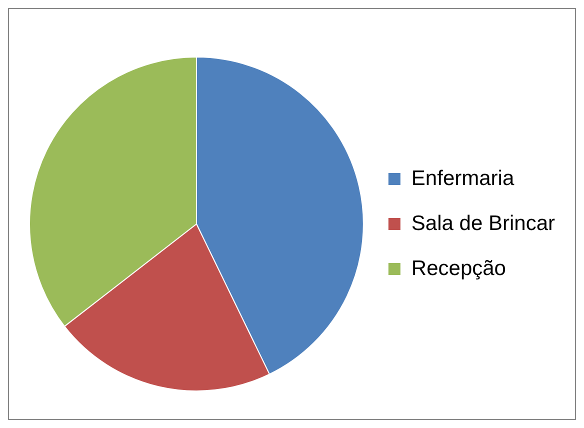 The image size is (584, 428). Describe the element at coordinates (458, 268) in the screenshot. I see `legend-label: Recepção` at that location.